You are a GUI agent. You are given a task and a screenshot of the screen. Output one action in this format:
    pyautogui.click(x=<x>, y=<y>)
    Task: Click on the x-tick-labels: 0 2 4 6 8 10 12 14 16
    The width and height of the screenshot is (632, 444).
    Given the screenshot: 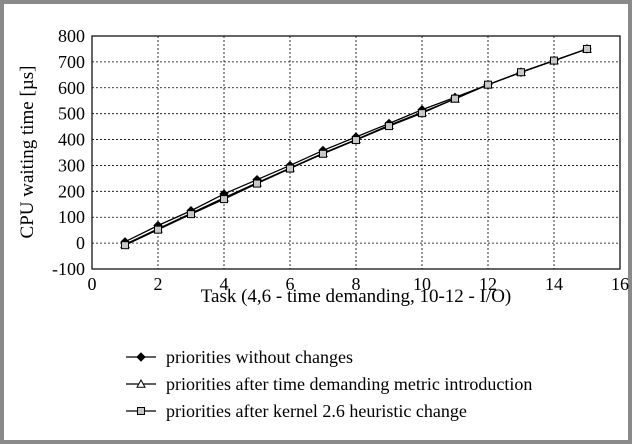 What is the action you would take?
    pyautogui.click(x=359, y=284)
    